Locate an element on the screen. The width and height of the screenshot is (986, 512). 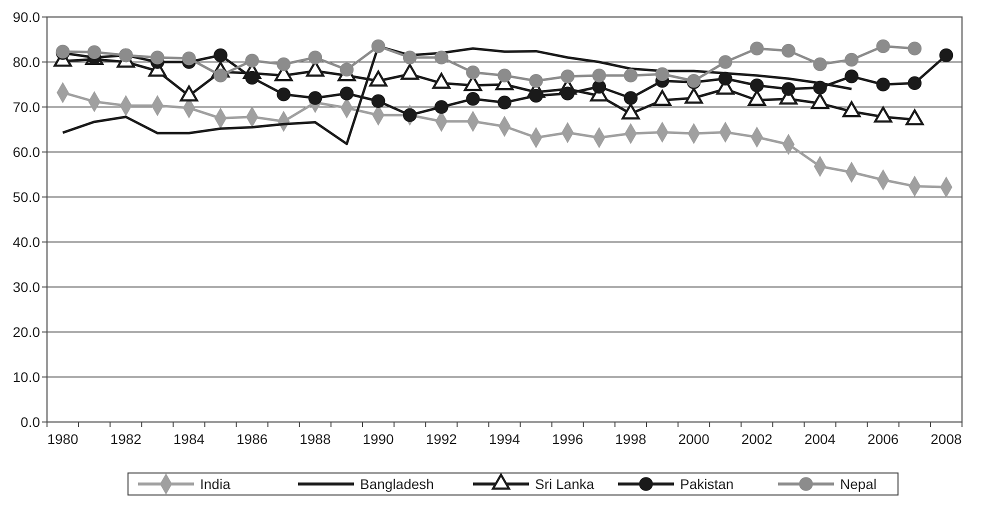
y-tick-label: 0.0 is located at coordinates (30, 422).